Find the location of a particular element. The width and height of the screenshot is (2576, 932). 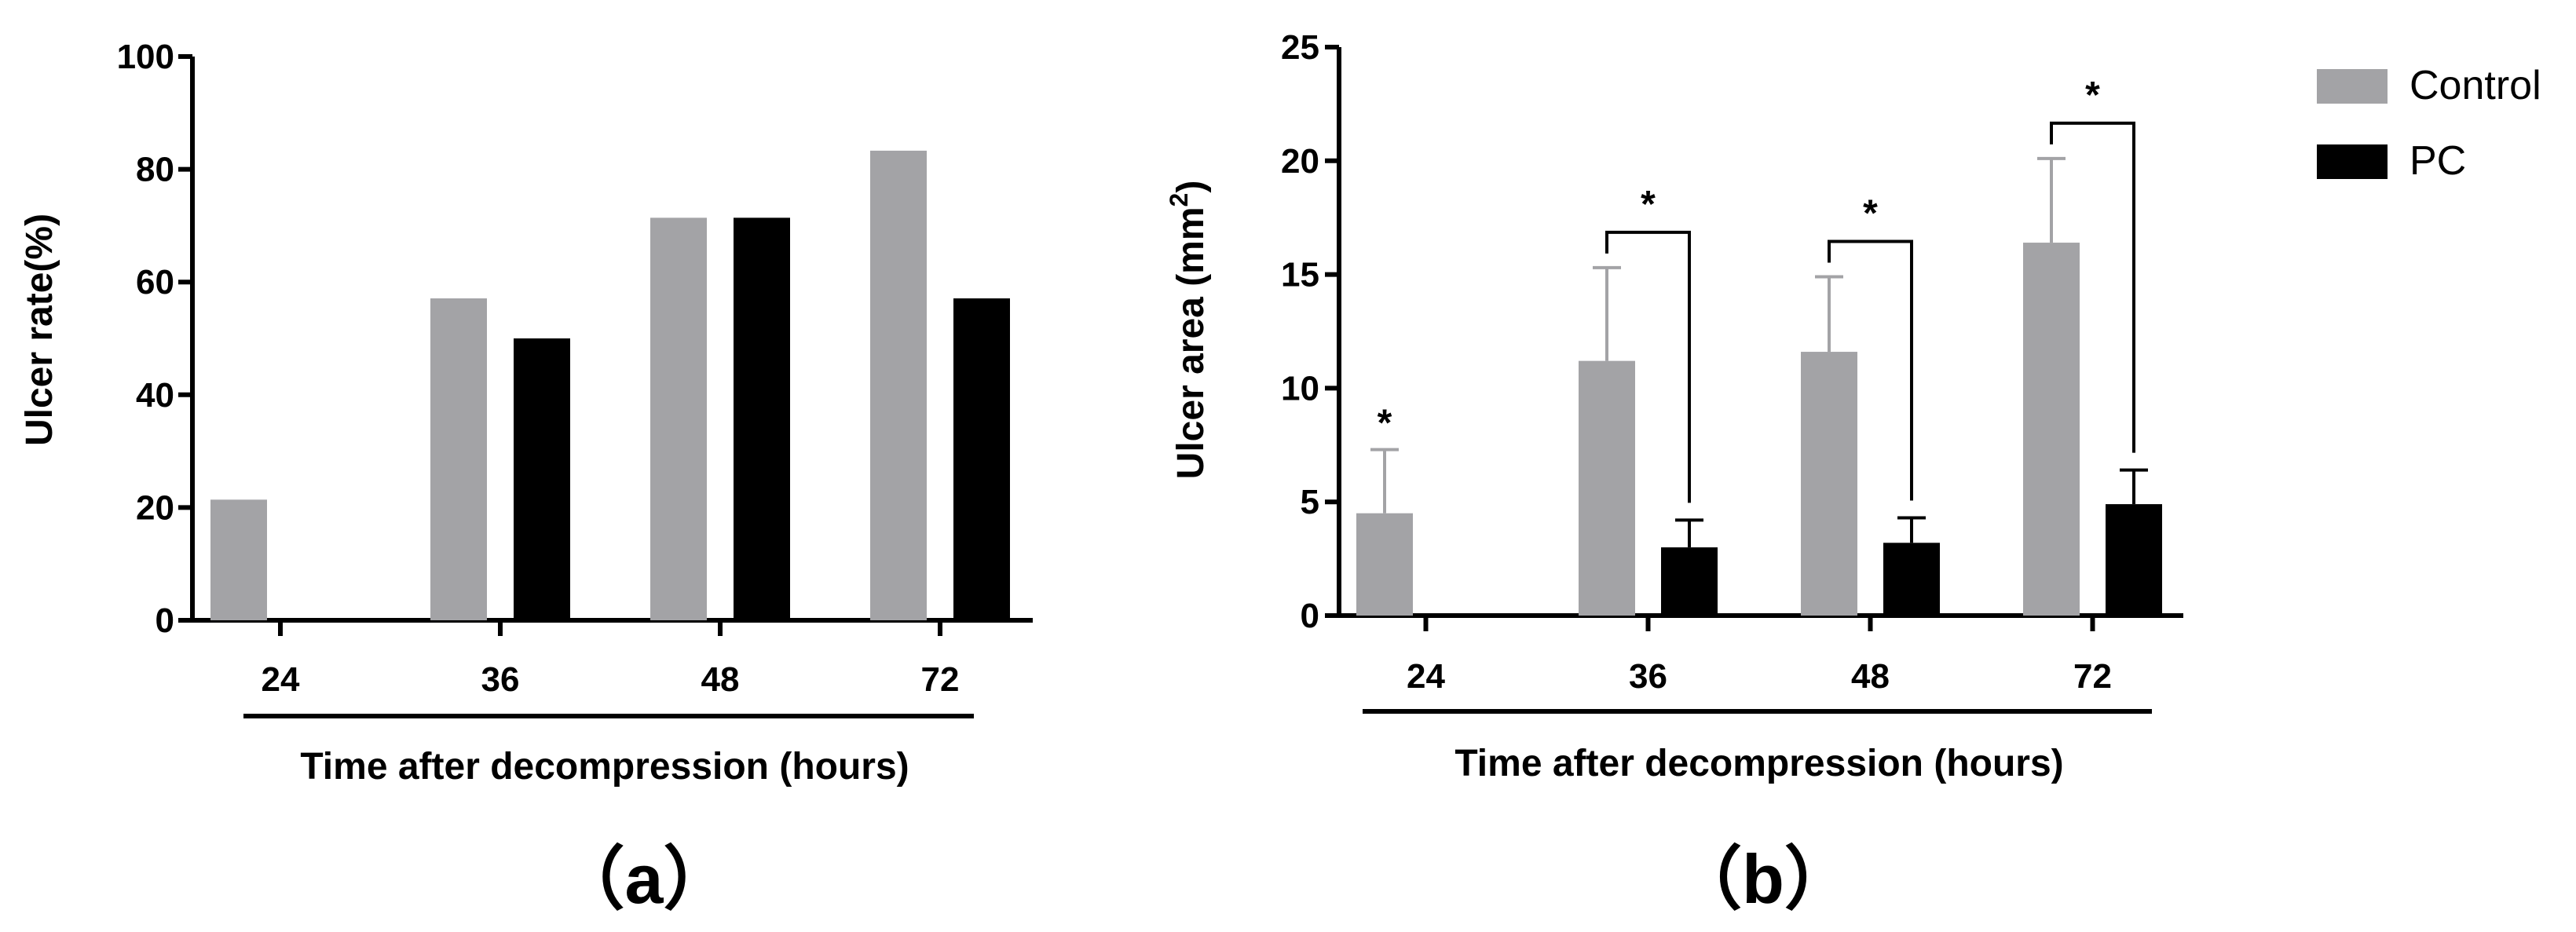

x-axis-title-a: Time after decompression (hours) is located at coordinates (604, 767).